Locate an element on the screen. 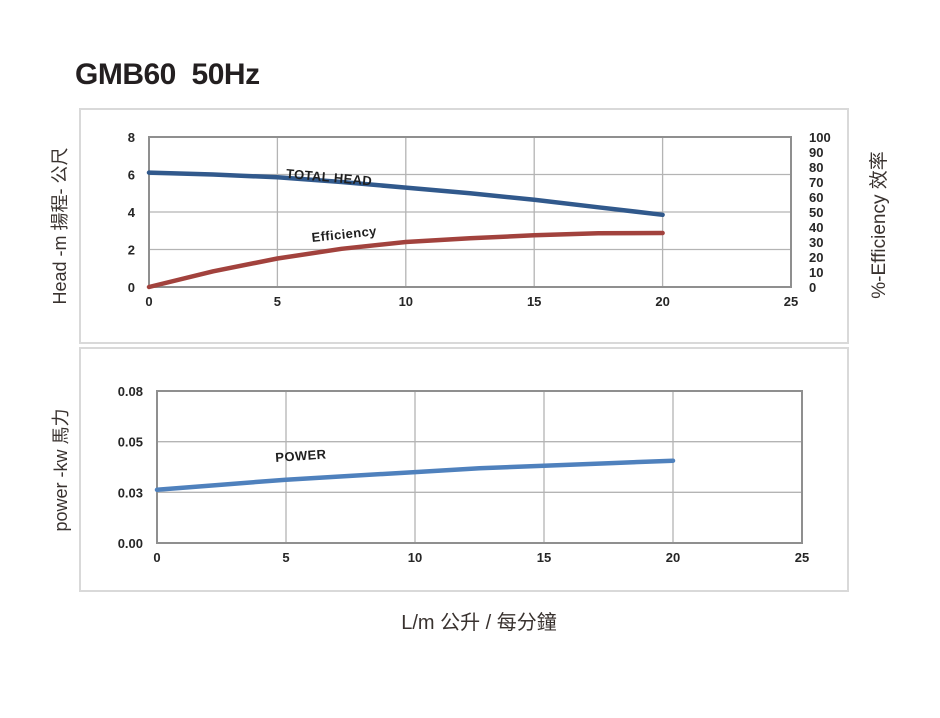 This screenshot has height=718, width=940. y-left-tick-label: 2 is located at coordinates (131, 250).